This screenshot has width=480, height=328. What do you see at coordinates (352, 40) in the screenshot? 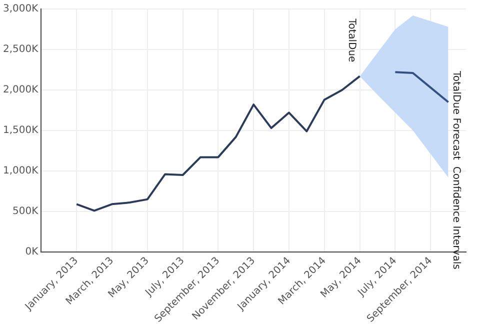
I see `text: TotalDue` at bounding box center [352, 40].